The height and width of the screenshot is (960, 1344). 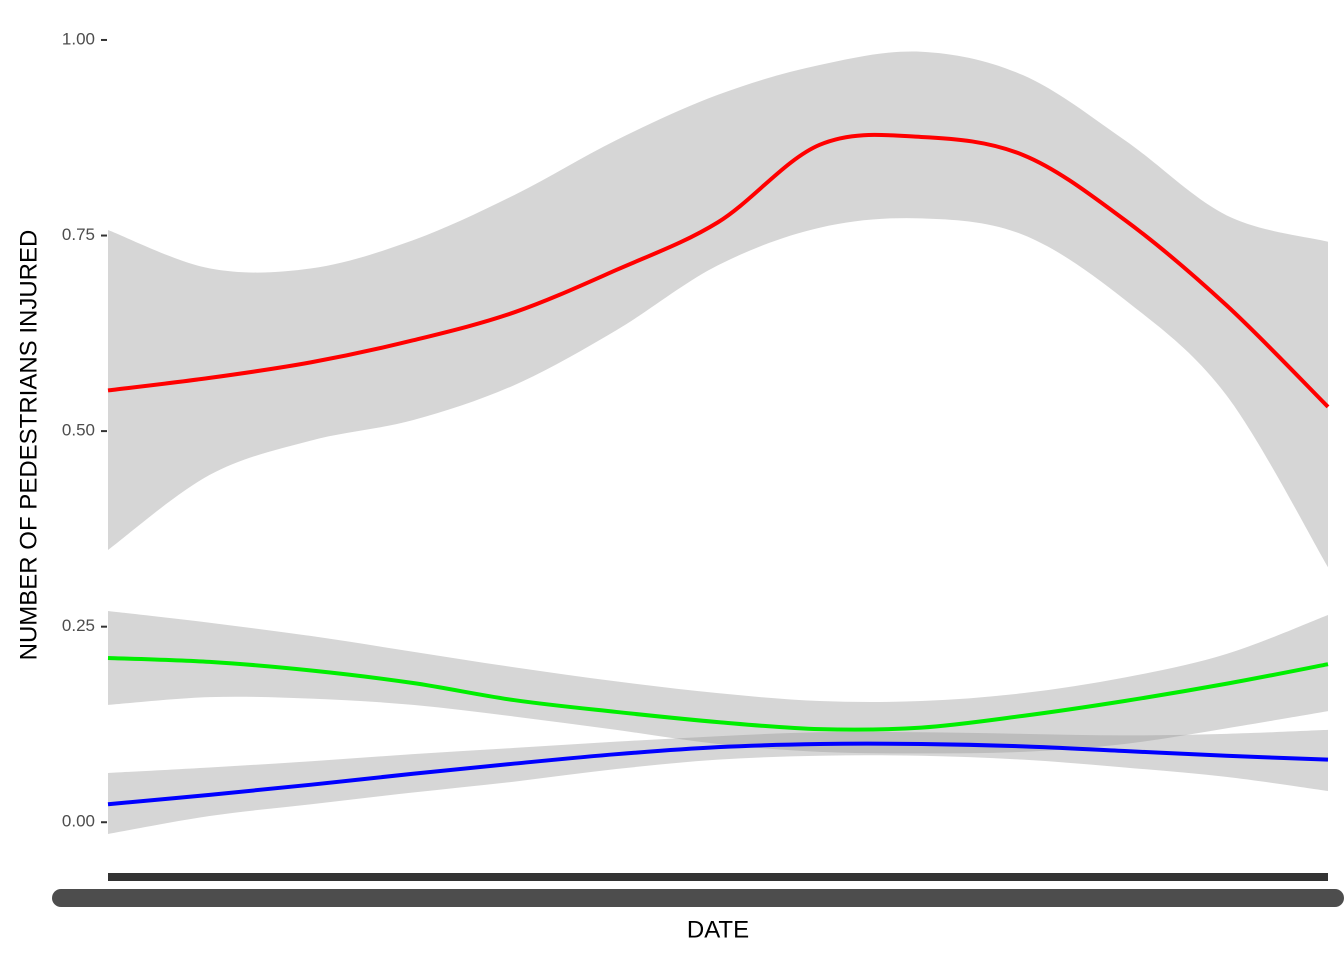 I want to click on x-axis-ticks, so click(x=718, y=877).